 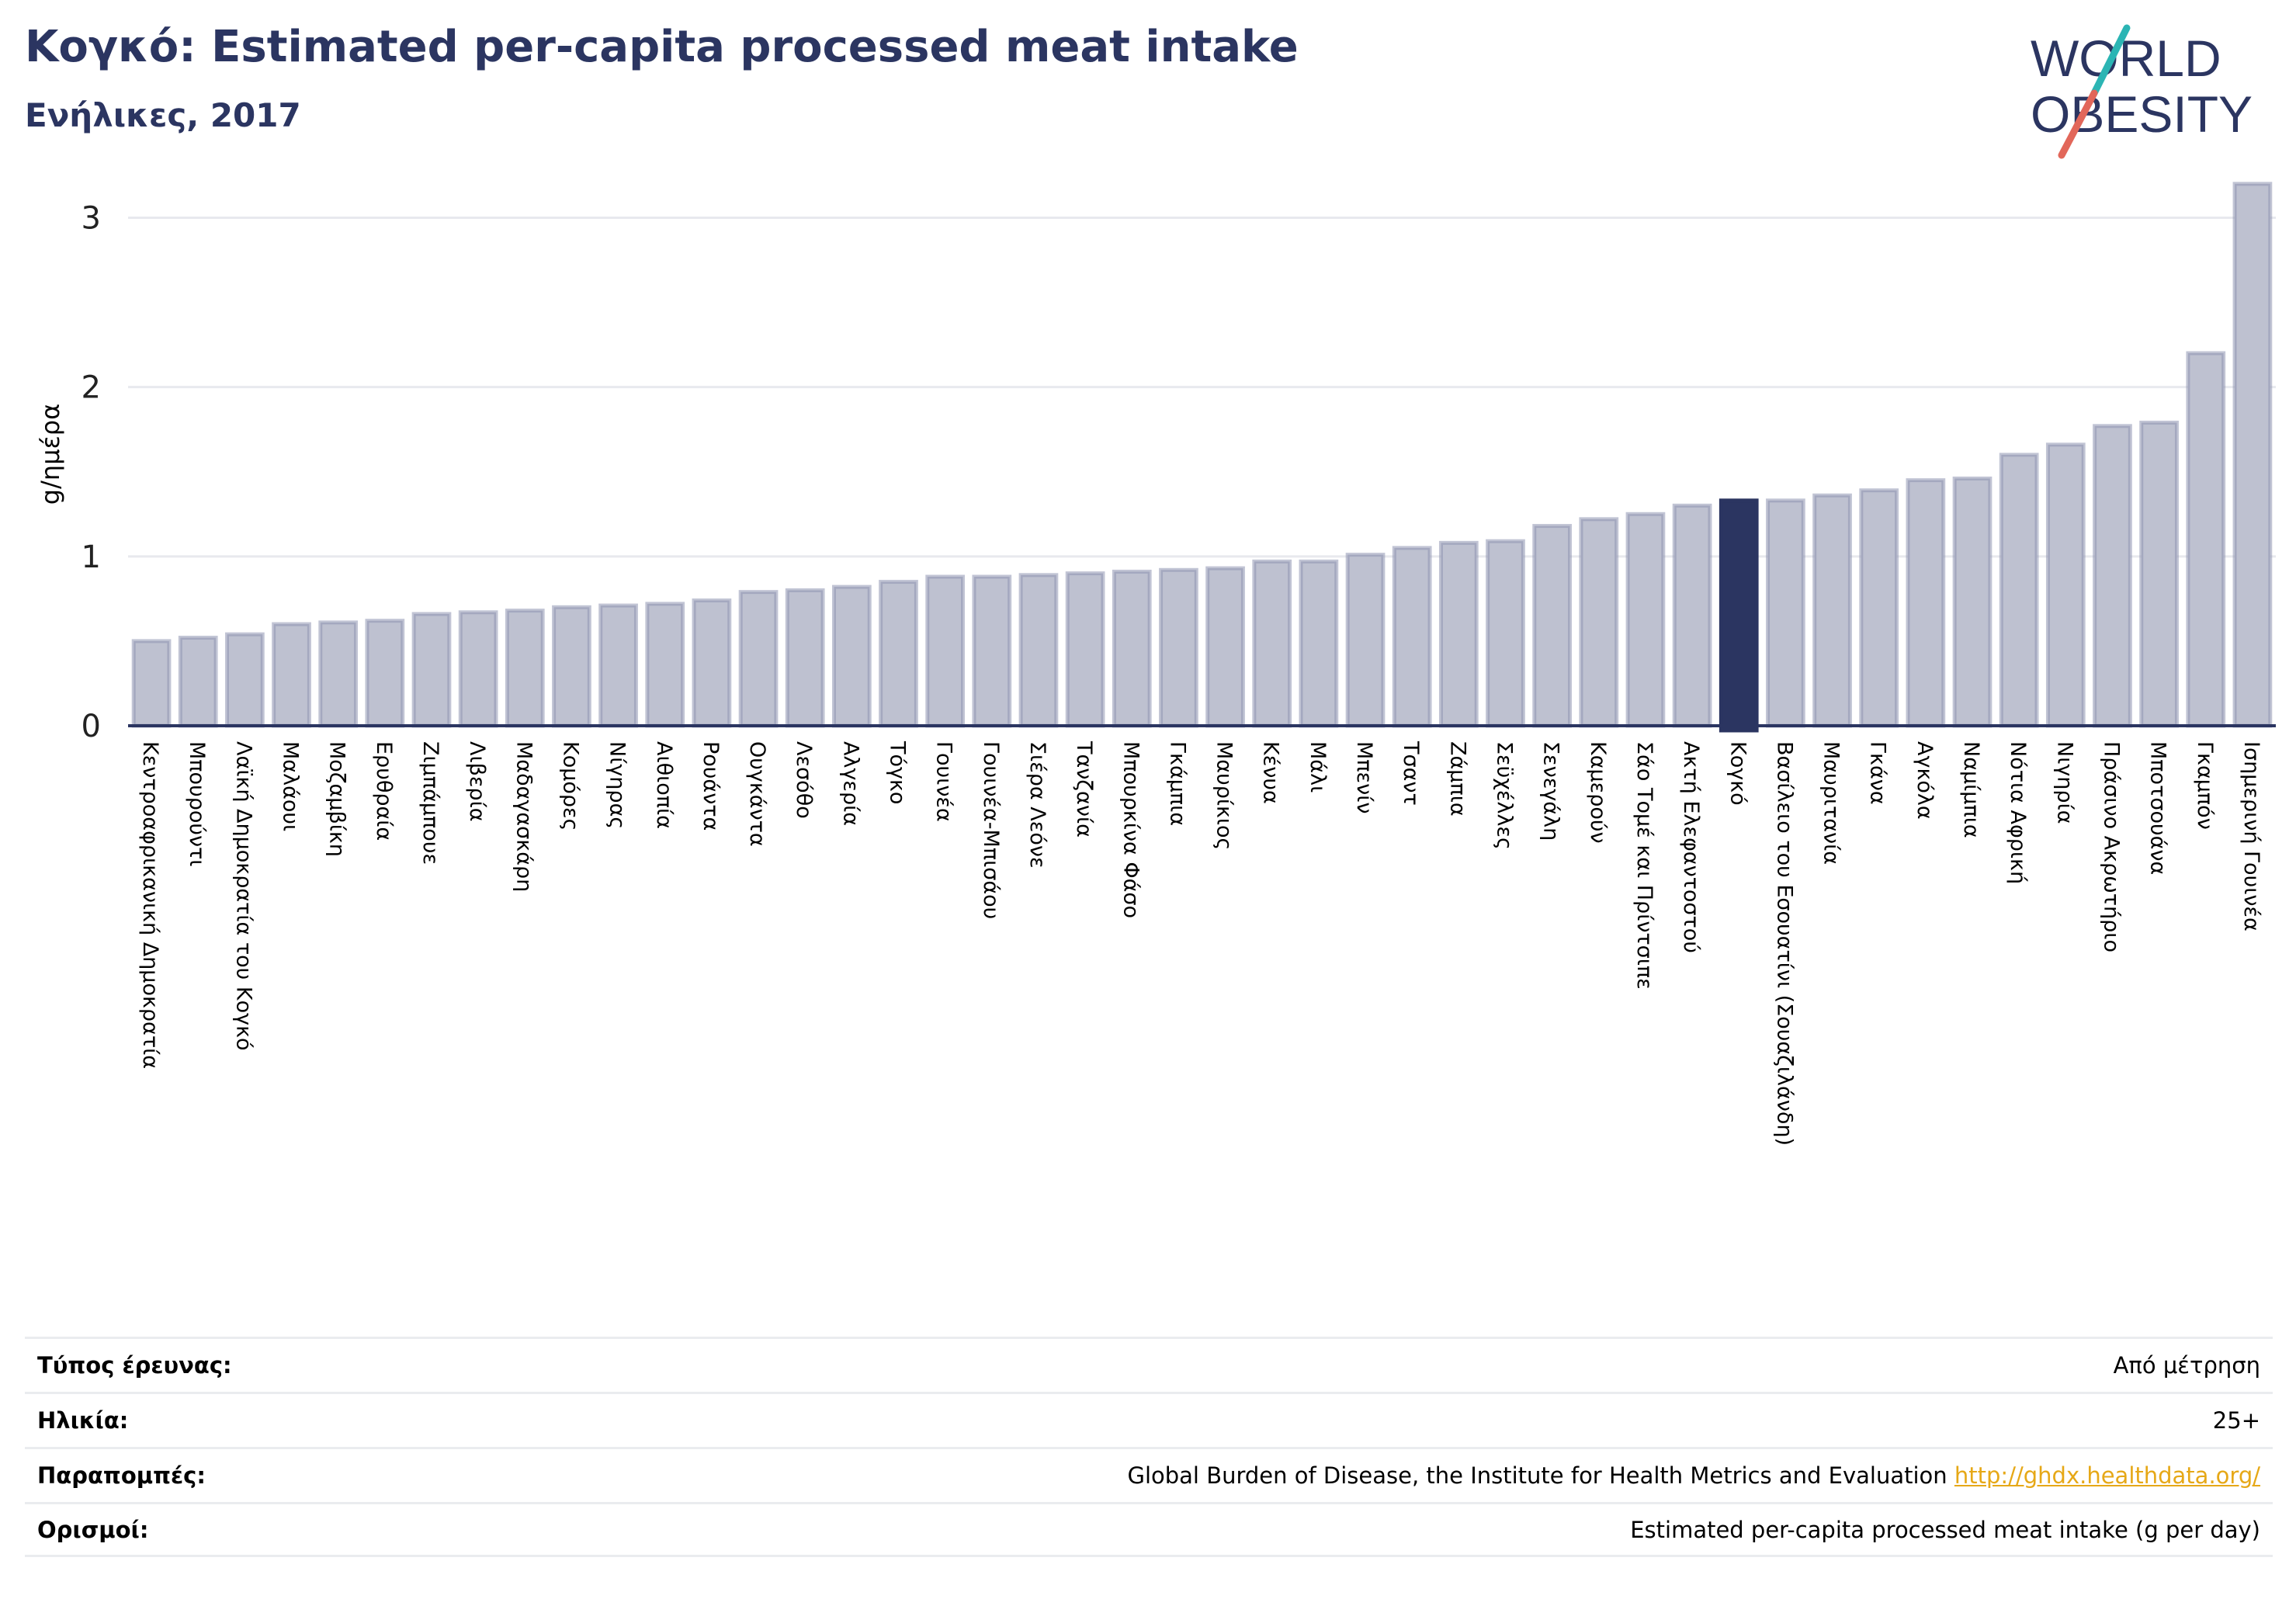 What do you see at coordinates (1831, 803) in the screenshot?
I see `x-tick-label: Μαυριτανία` at bounding box center [1831, 803].